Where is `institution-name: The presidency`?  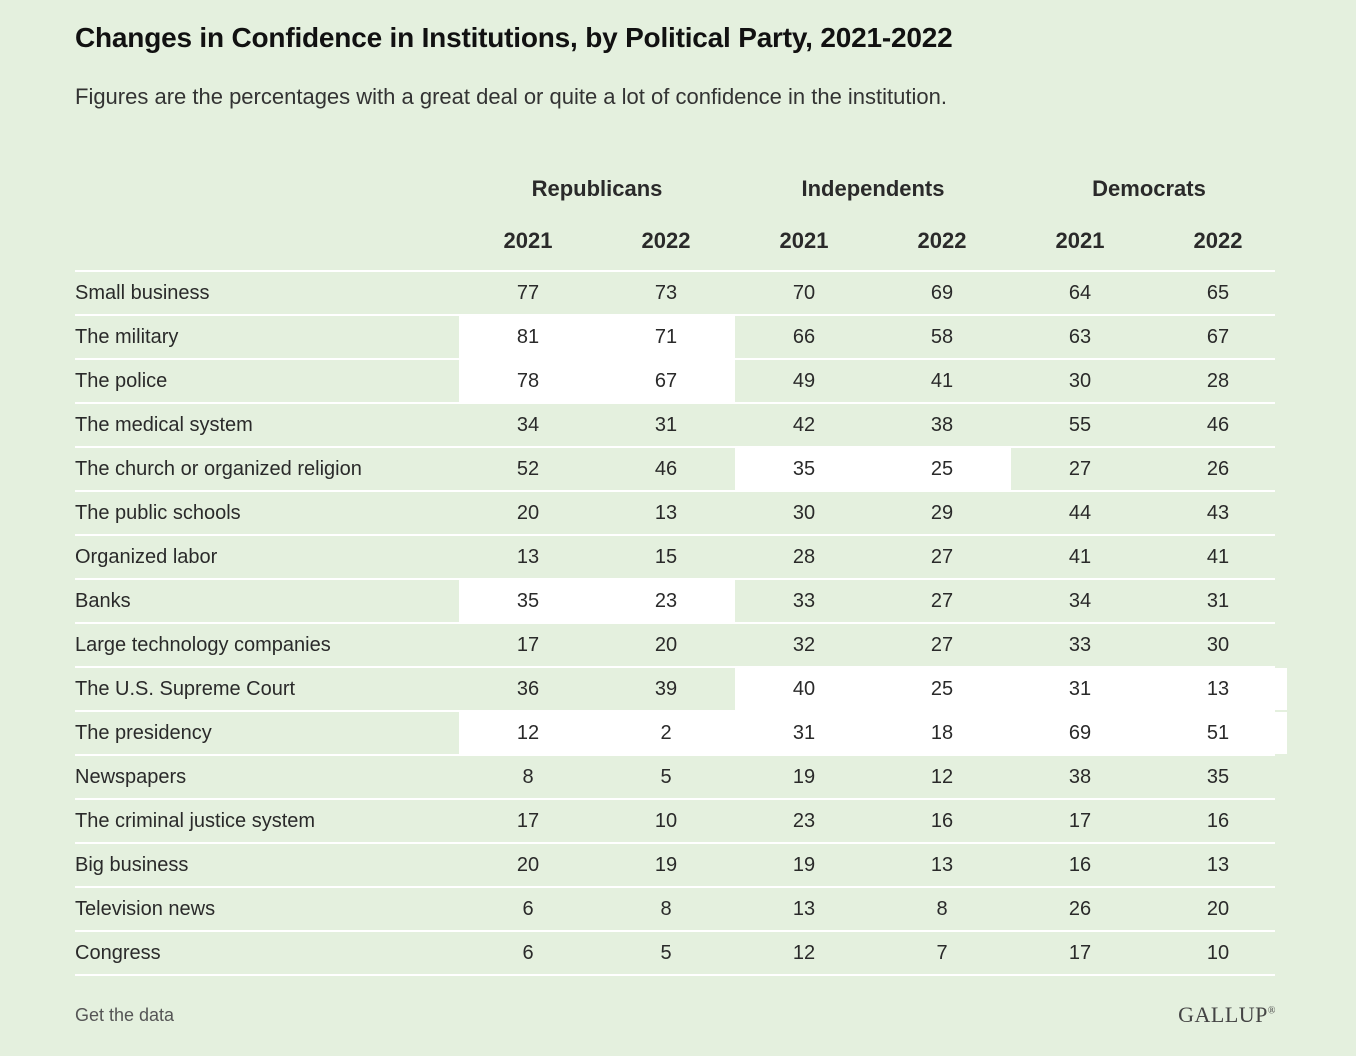
institution-name: The presidency is located at coordinates (143, 733).